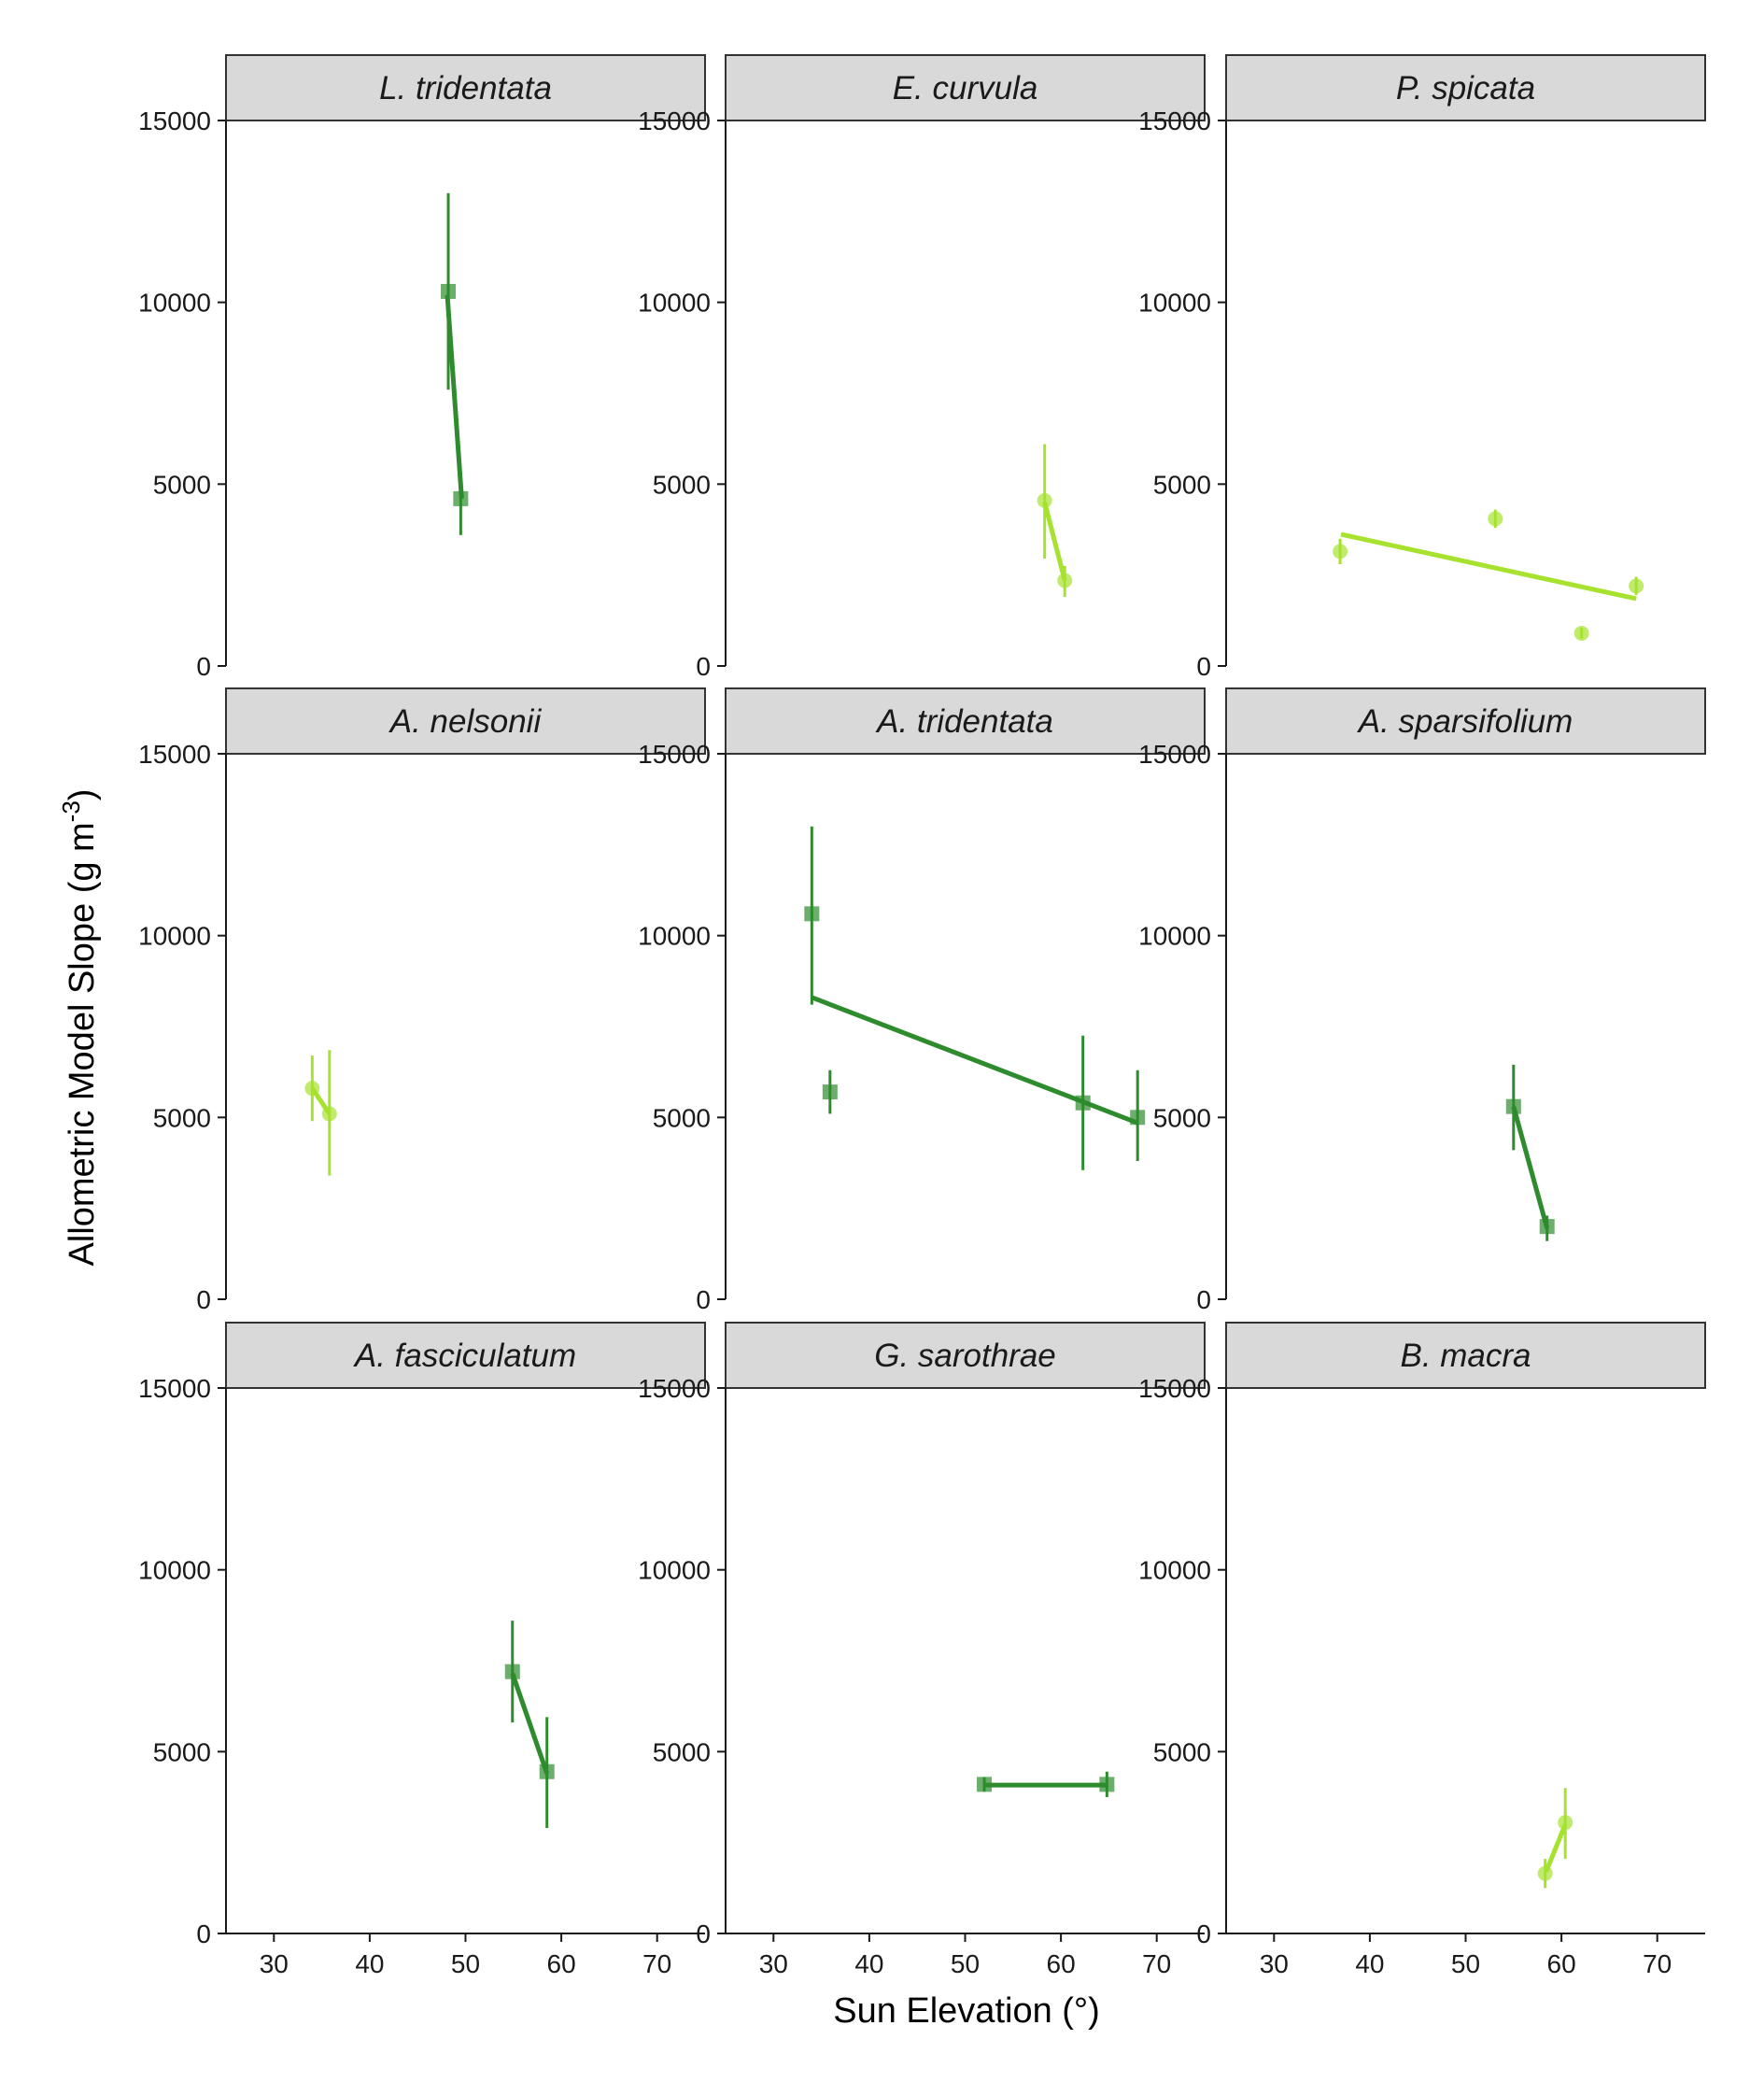 The width and height of the screenshot is (1764, 2096). I want to click on facet-strip-label: A. sparsifolium, so click(1465, 722).